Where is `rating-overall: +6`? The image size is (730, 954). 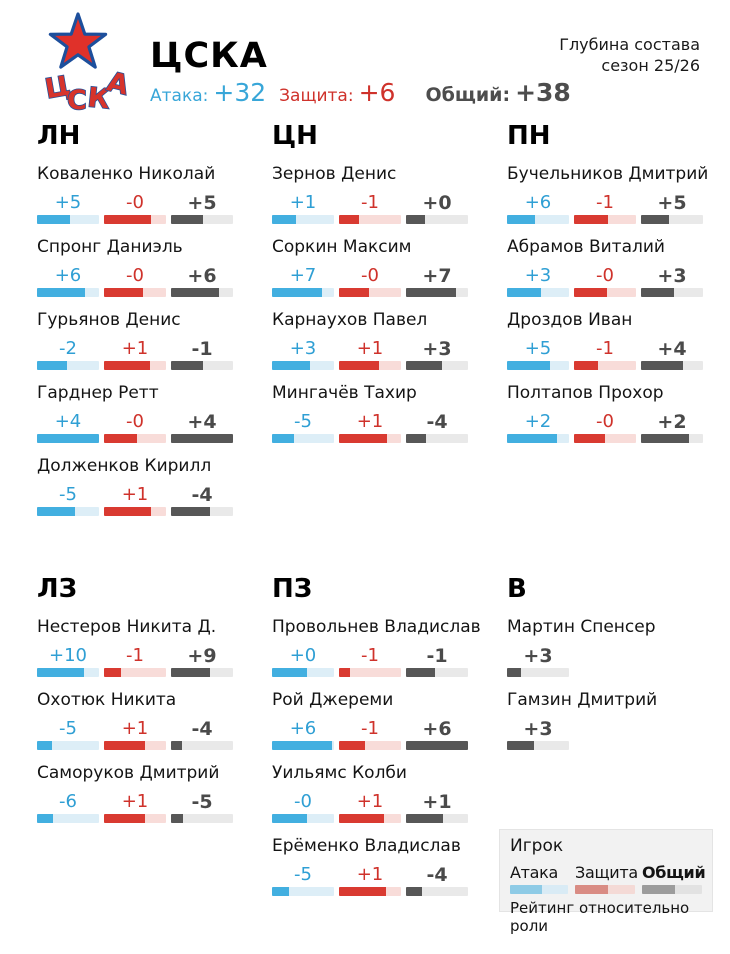
rating-overall: +6 is located at coordinates (202, 280).